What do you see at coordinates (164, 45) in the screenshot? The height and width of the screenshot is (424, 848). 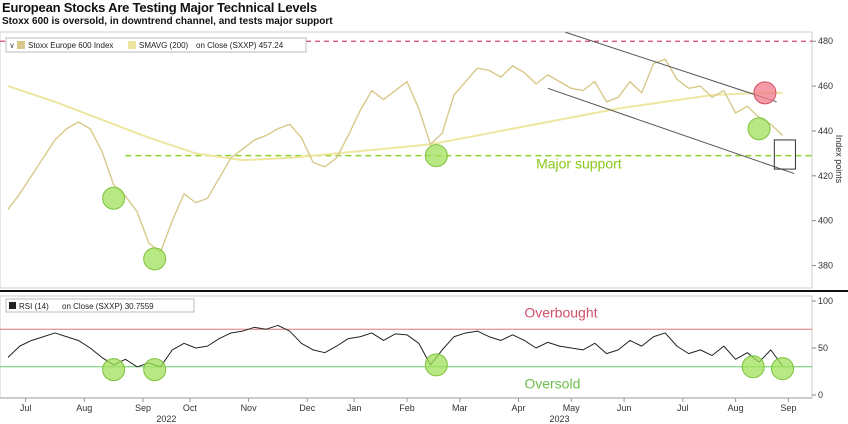 I see `legend-label-sma: SMAVG (200)` at bounding box center [164, 45].